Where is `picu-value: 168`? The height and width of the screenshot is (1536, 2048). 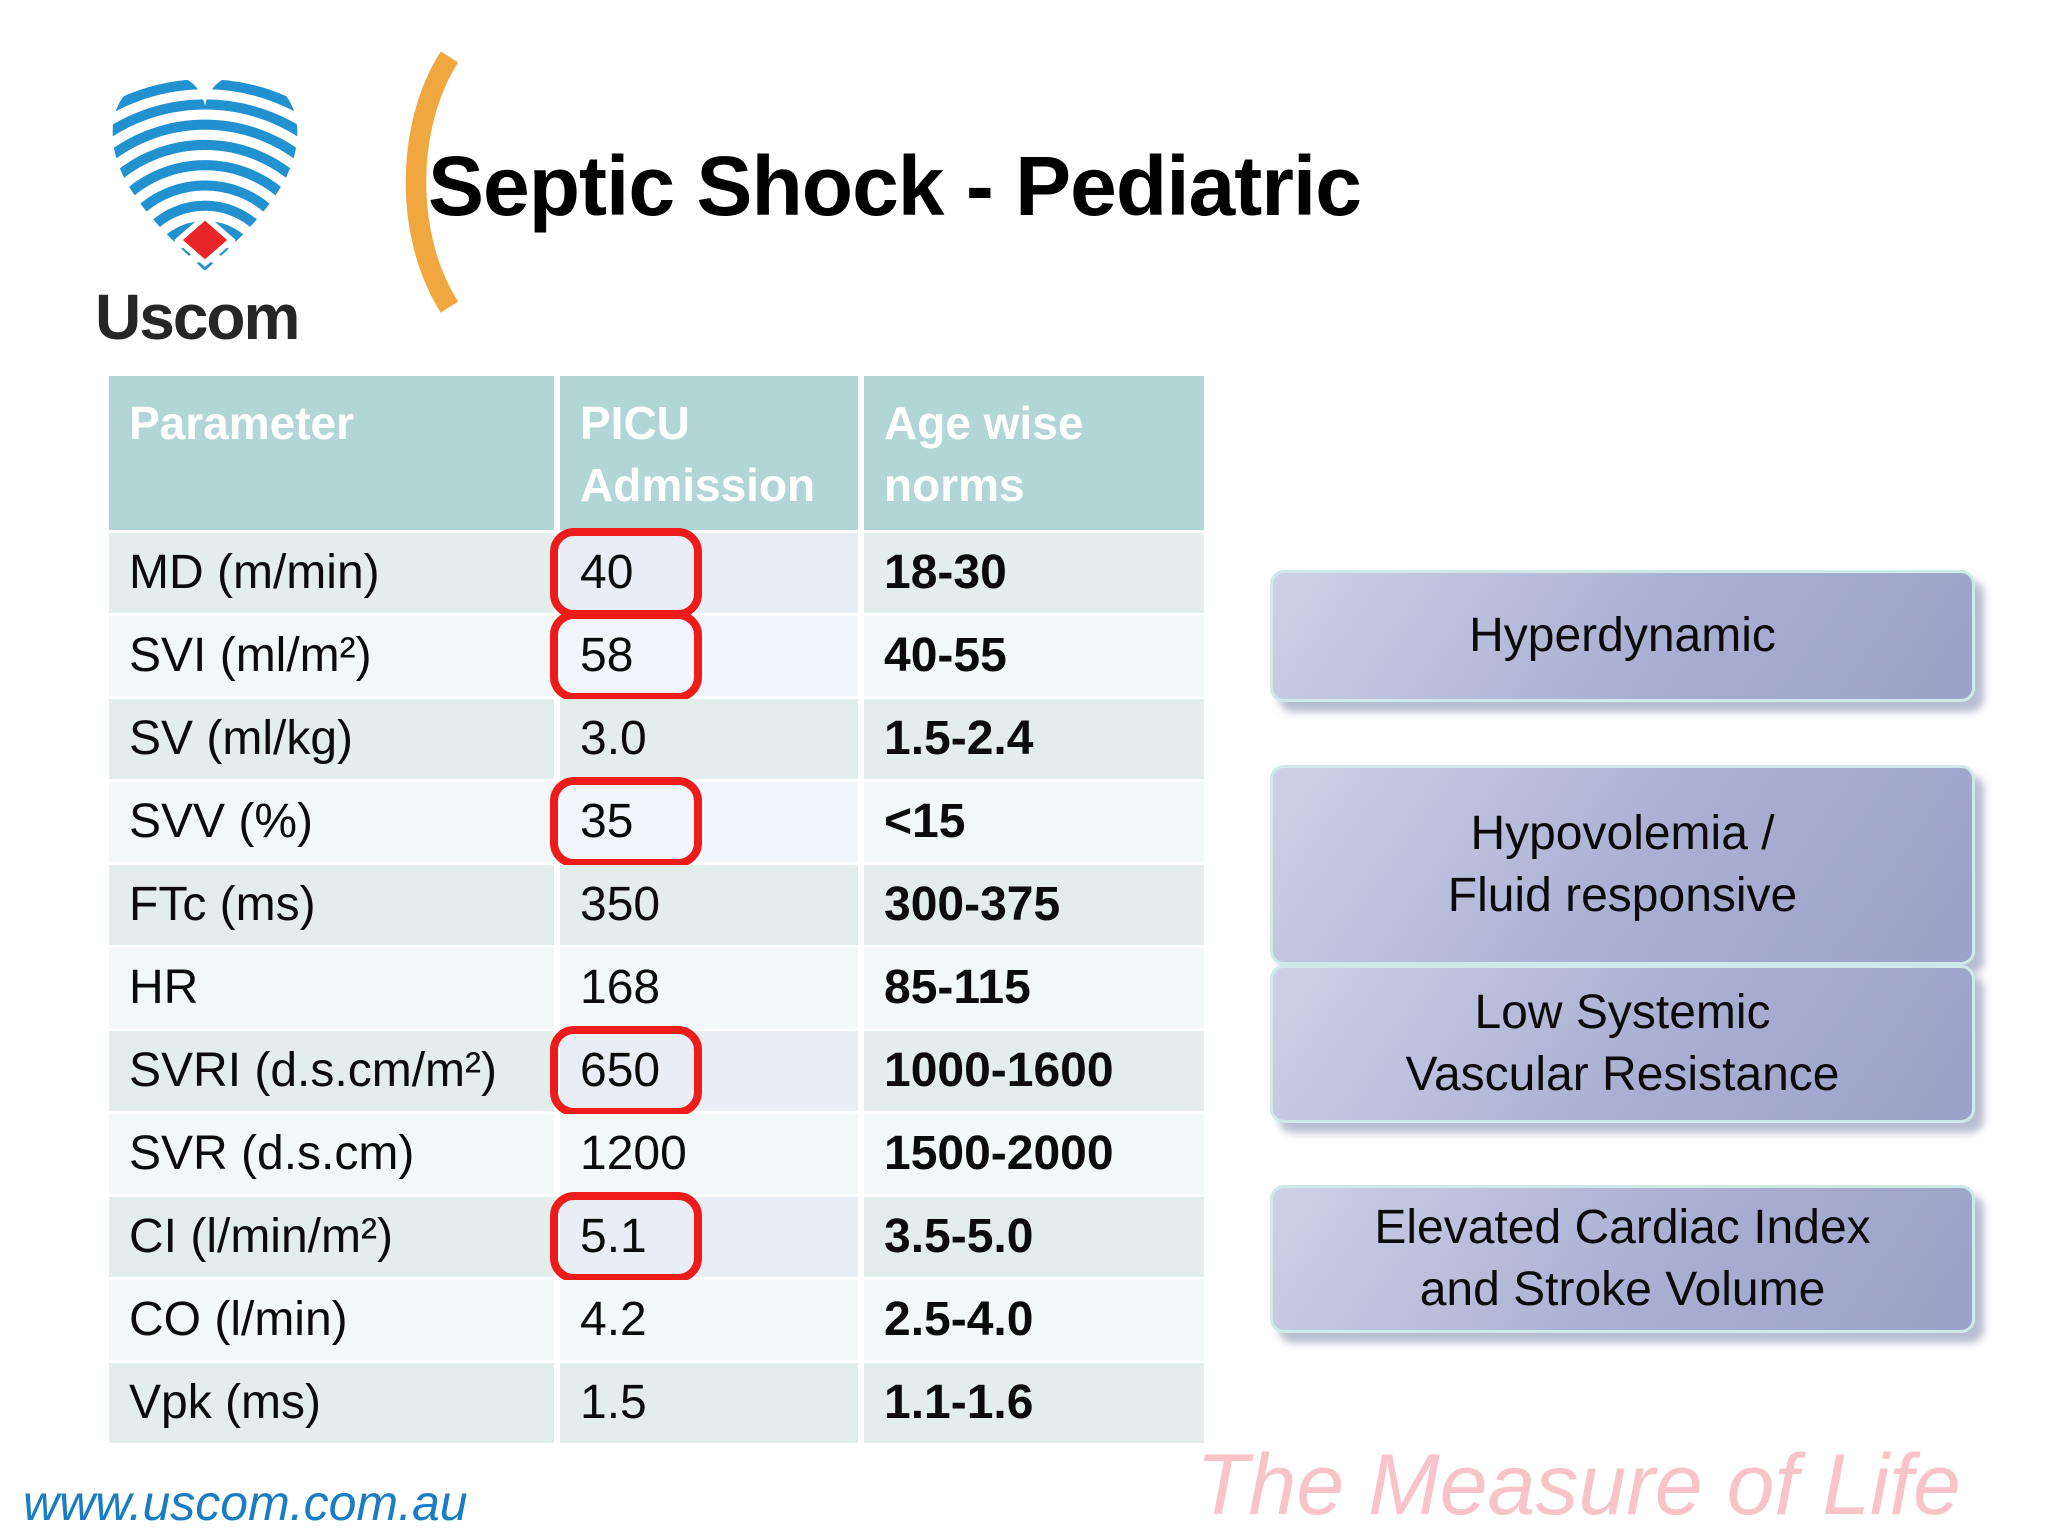 picu-value: 168 is located at coordinates (620, 987).